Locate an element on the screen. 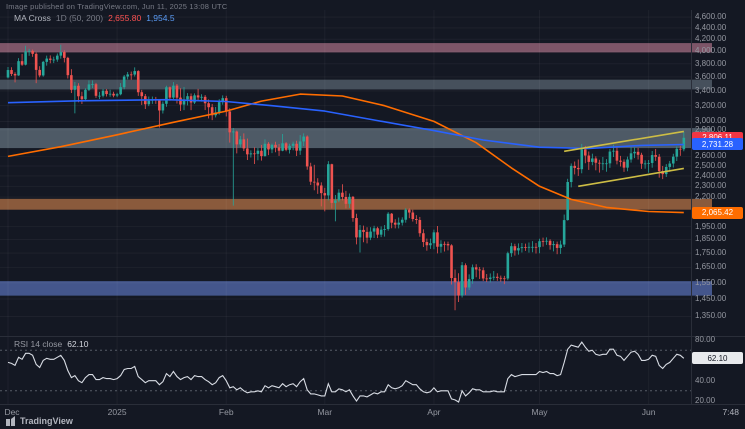  price-axis-label: 3,600.00 is located at coordinates (711, 76).